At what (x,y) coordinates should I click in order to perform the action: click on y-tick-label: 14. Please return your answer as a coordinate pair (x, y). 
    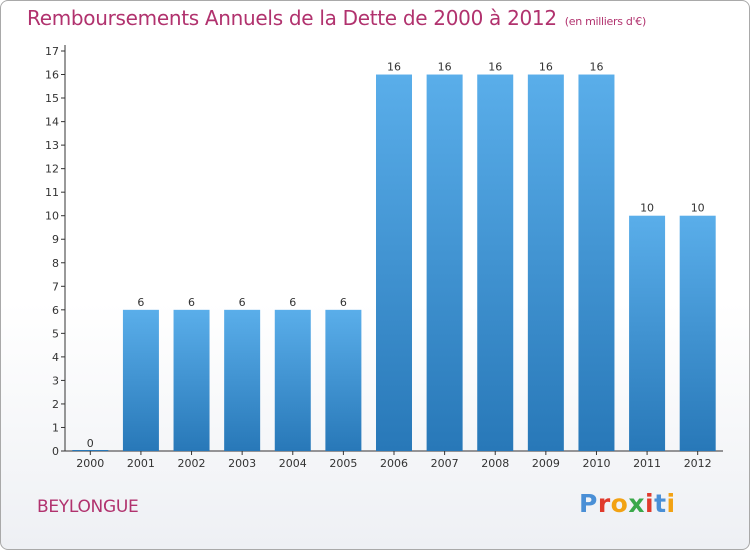
    Looking at the image, I should click on (52, 122).